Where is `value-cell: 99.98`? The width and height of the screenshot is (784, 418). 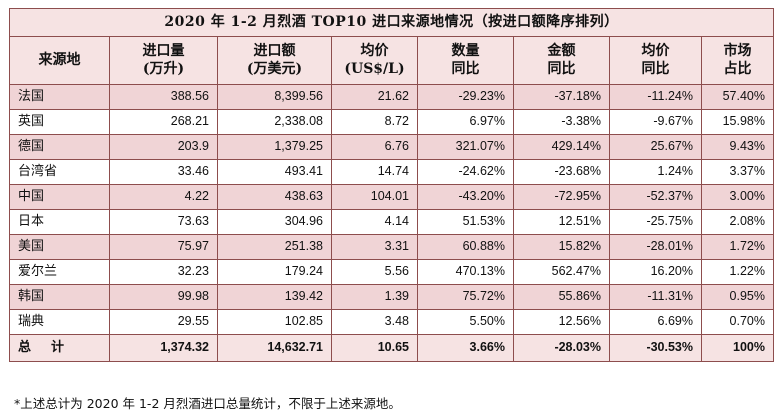
value-cell: 99.98 is located at coordinates (163, 297).